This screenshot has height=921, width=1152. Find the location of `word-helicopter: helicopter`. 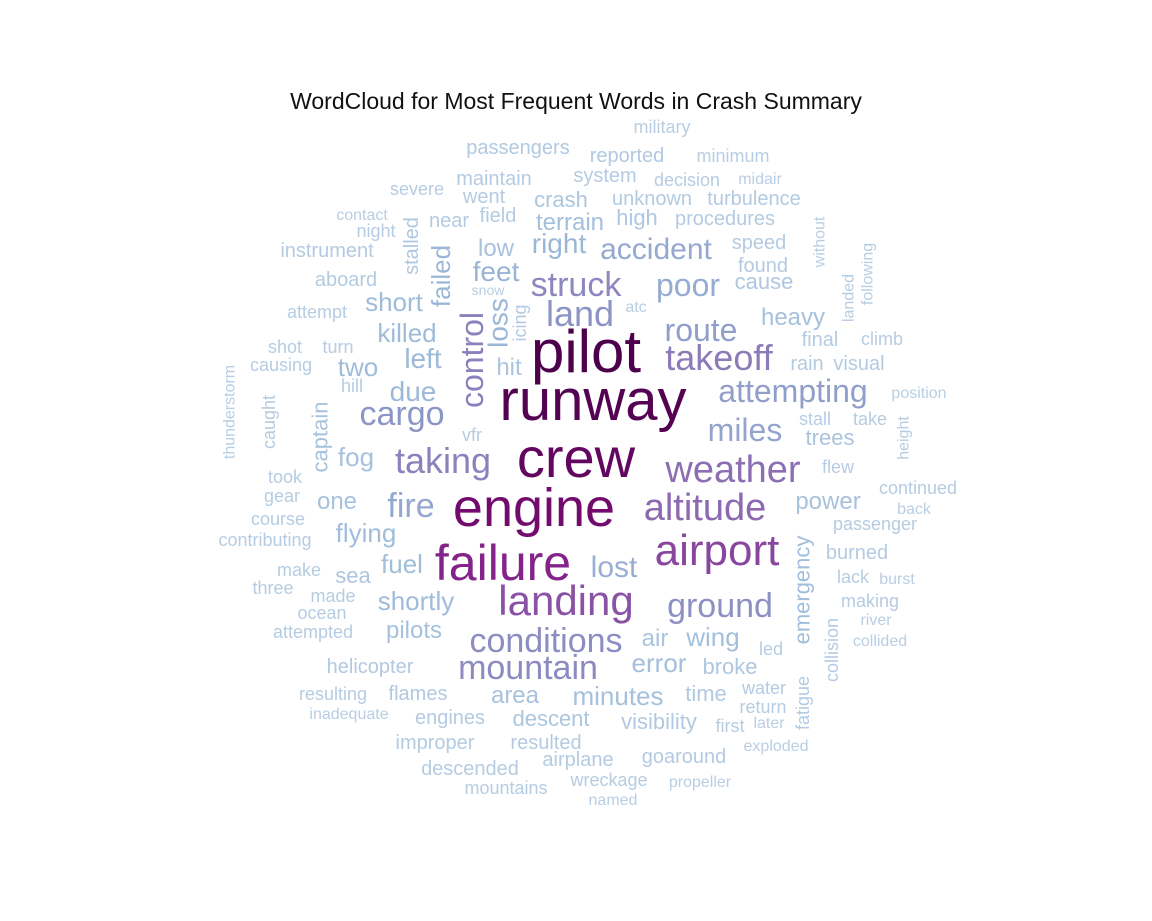

word-helicopter: helicopter is located at coordinates (370, 667).